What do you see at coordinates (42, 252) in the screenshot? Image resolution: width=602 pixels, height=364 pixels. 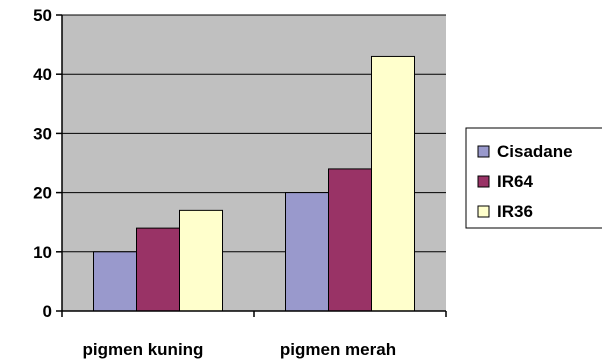 I see `y-tick-label: 10` at bounding box center [42, 252].